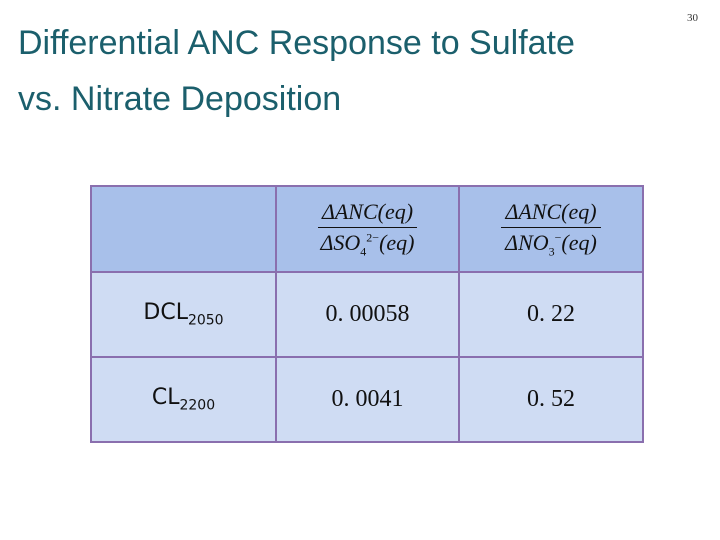 Image resolution: width=720 pixels, height=540 pixels. I want to click on den-base: ΔNO, so click(527, 242).